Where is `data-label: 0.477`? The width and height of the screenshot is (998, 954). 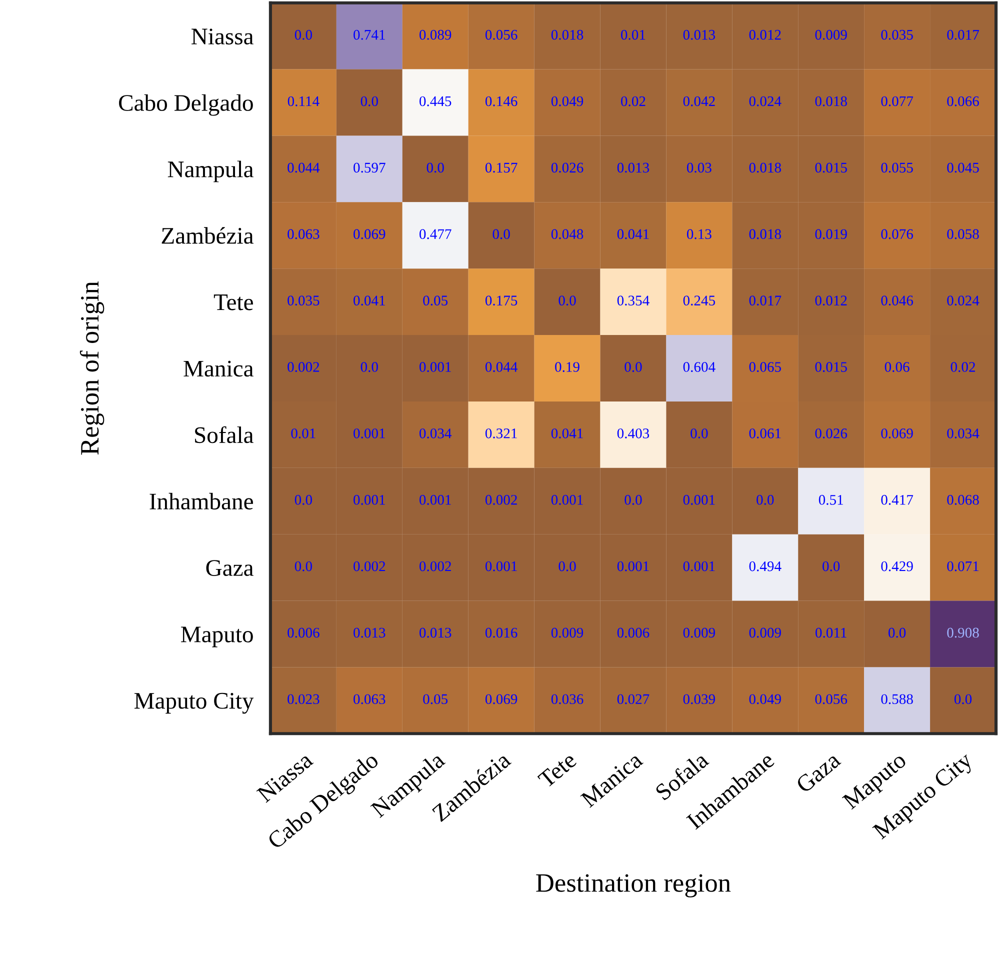 data-label: 0.477 is located at coordinates (436, 234).